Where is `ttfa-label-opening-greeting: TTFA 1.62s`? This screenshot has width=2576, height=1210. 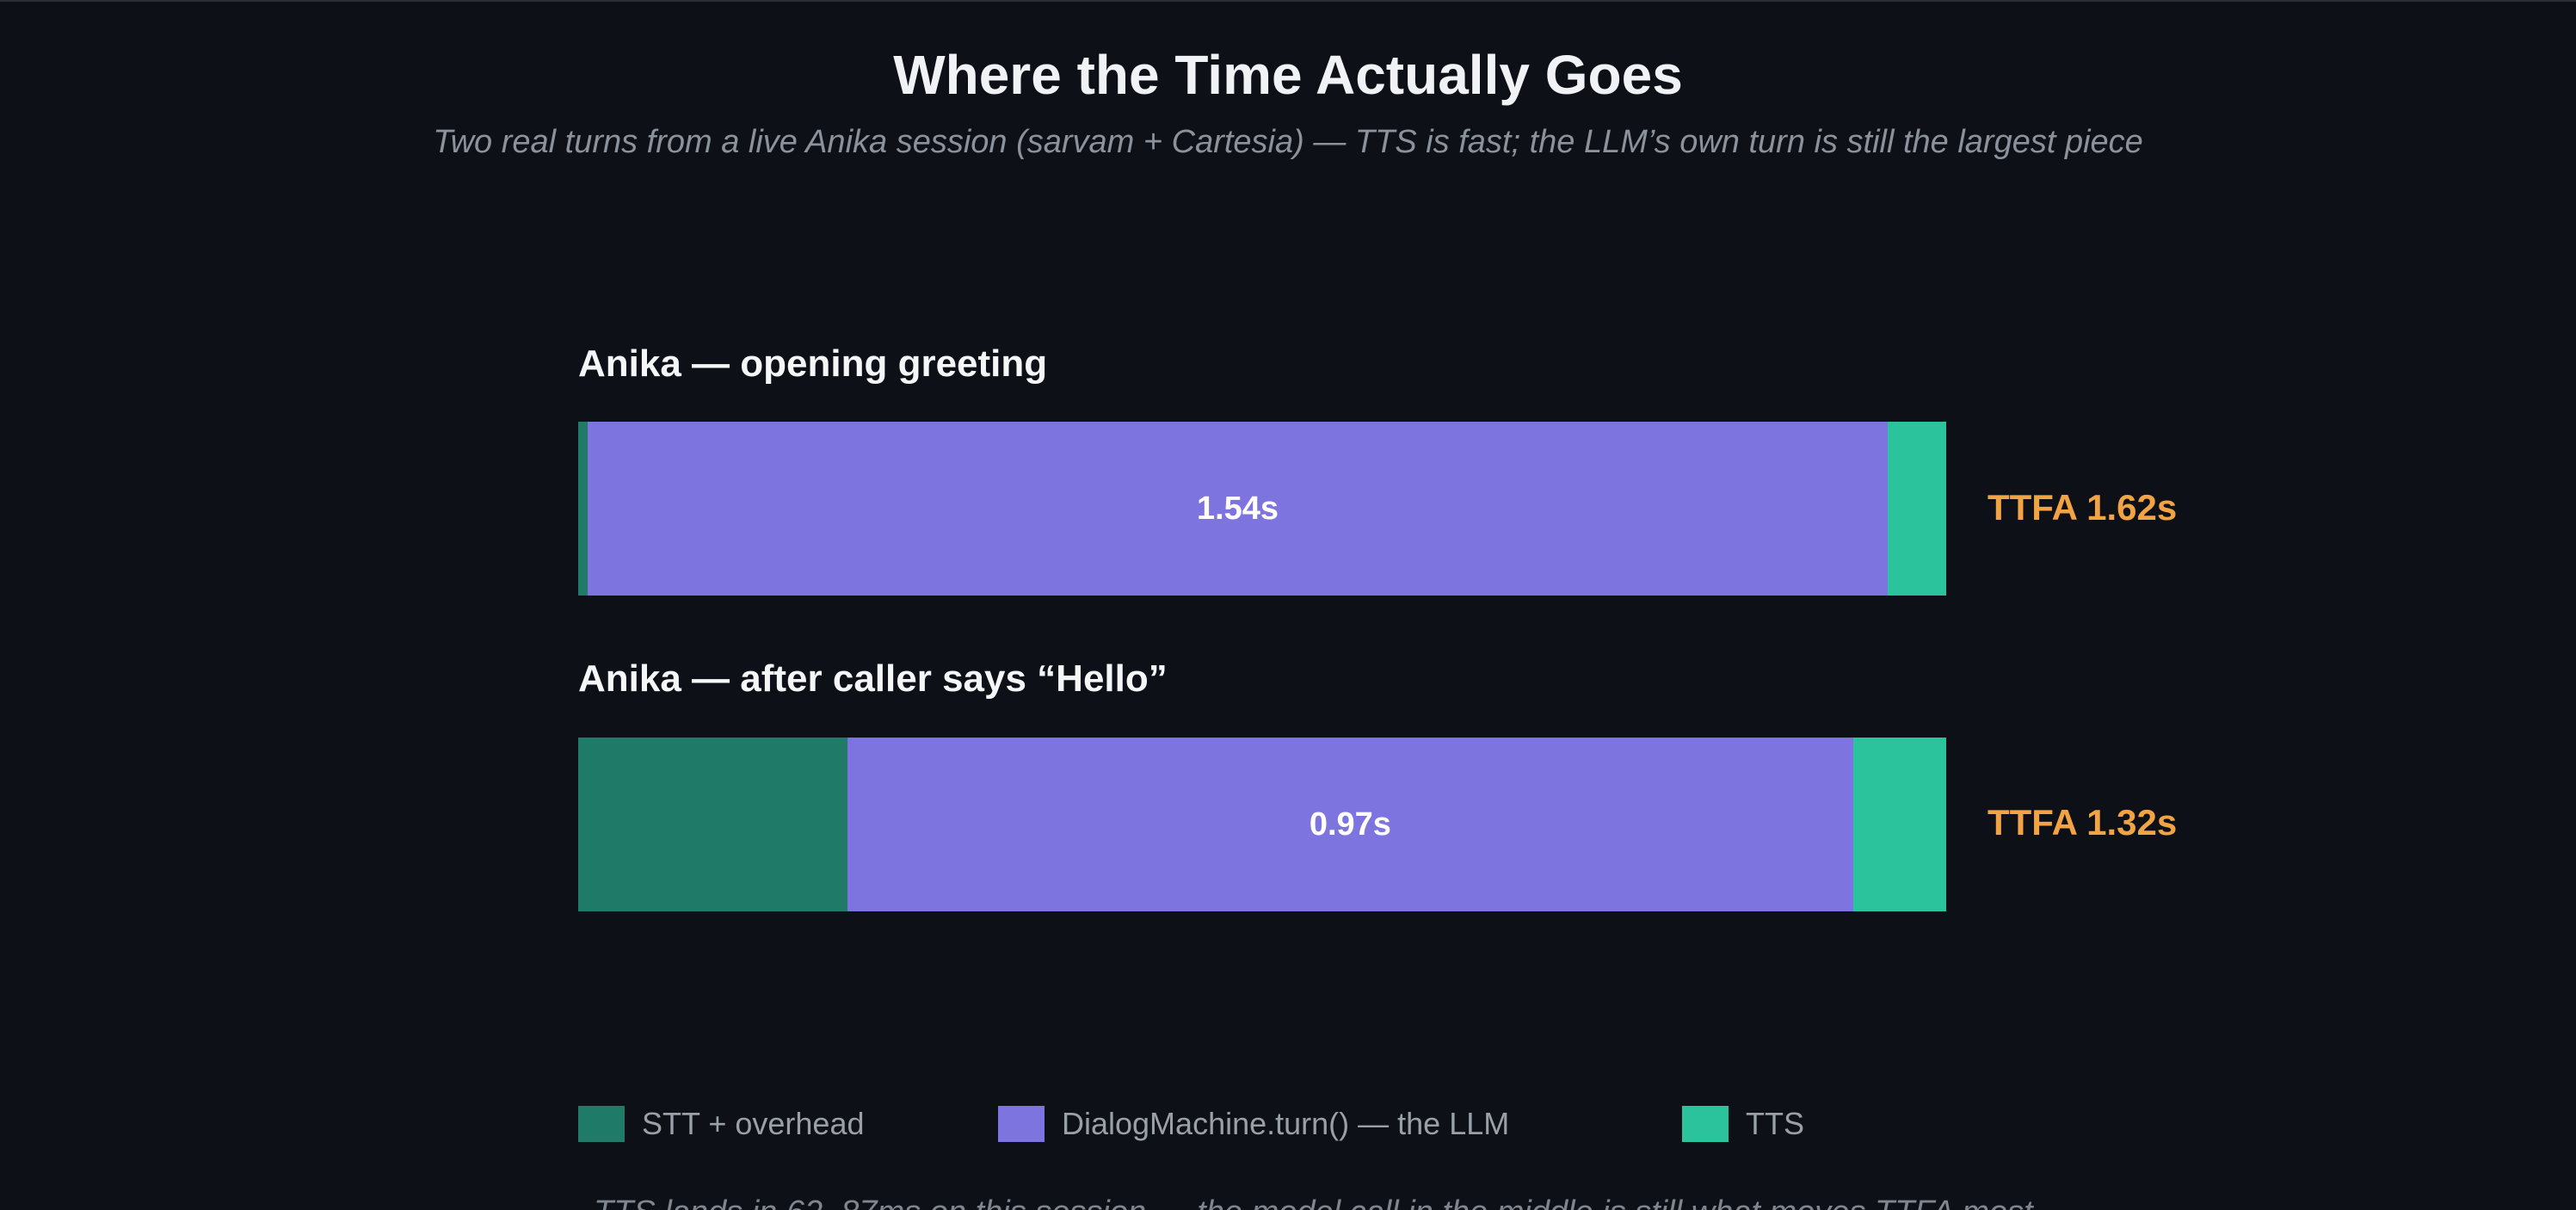 ttfa-label-opening-greeting: TTFA 1.62s is located at coordinates (2082, 507).